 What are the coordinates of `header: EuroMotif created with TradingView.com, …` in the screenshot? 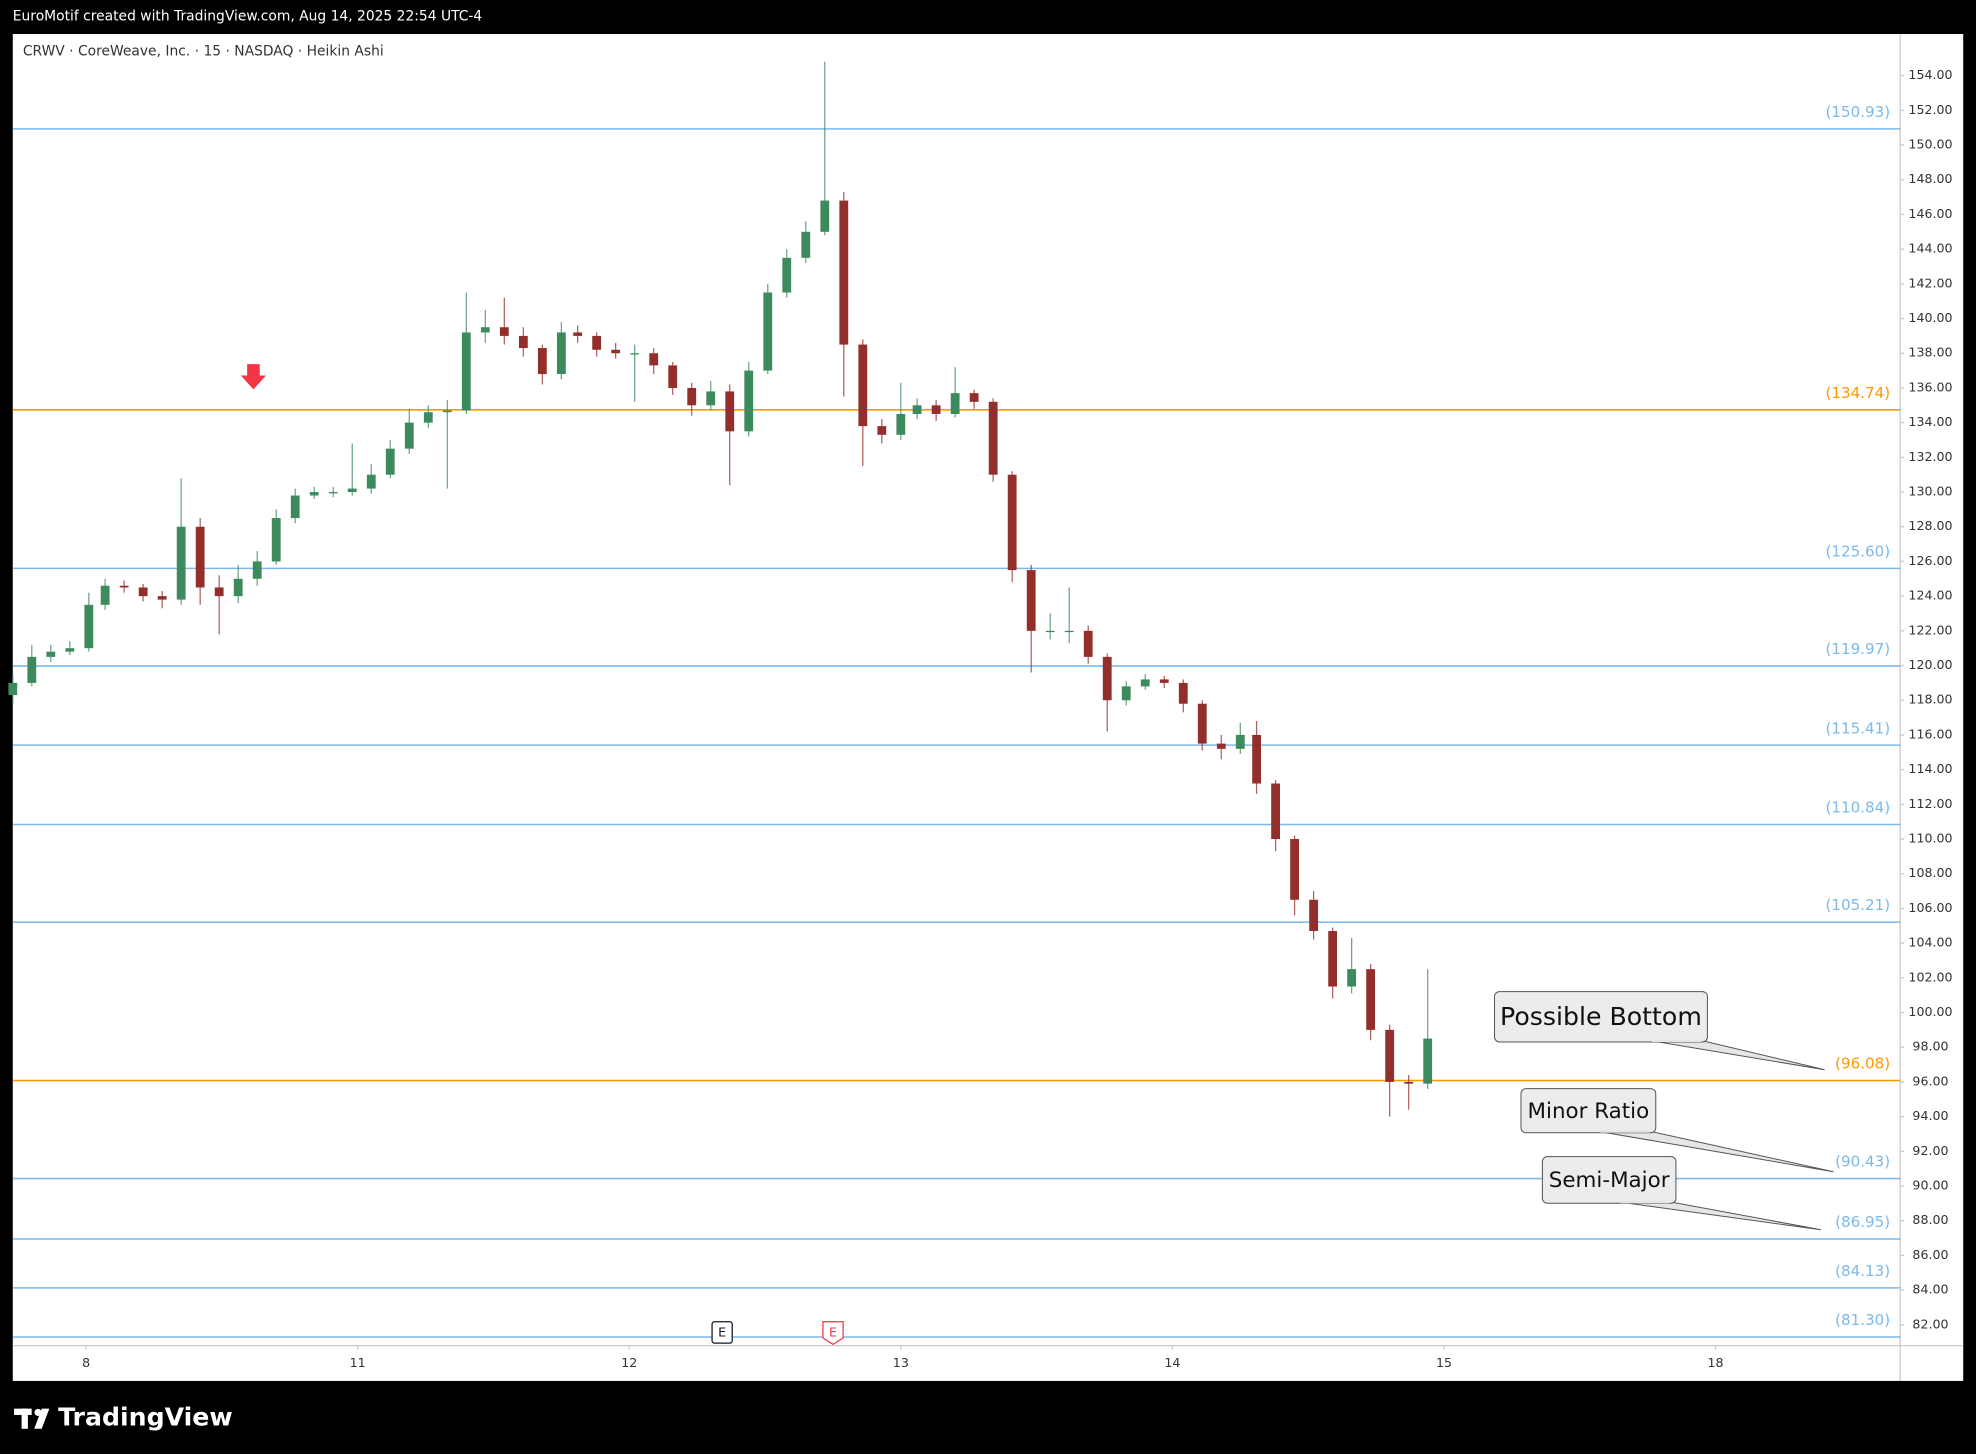 It's located at (248, 16).